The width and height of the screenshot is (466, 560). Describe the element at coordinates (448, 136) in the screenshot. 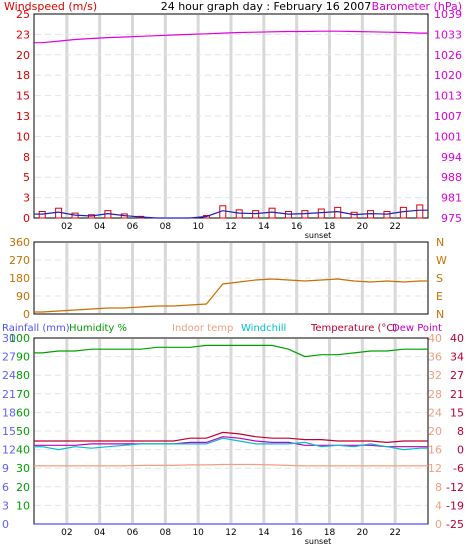

I see `barometer-tick-label: 1001` at that location.